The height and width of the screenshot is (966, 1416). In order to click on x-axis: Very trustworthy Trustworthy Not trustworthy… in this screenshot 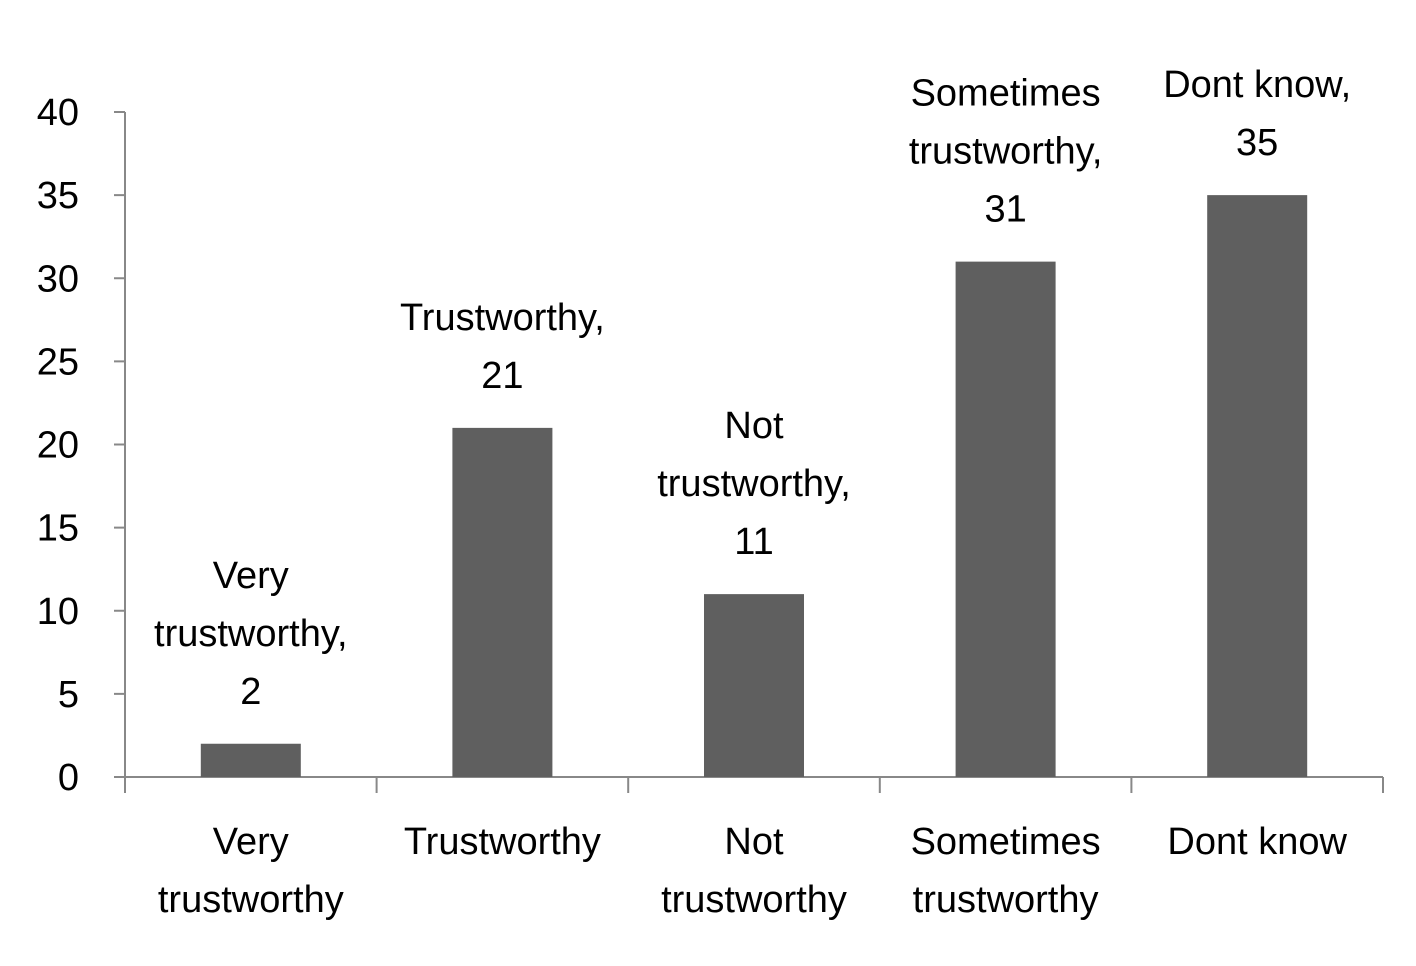, I will do `click(754, 848)`.